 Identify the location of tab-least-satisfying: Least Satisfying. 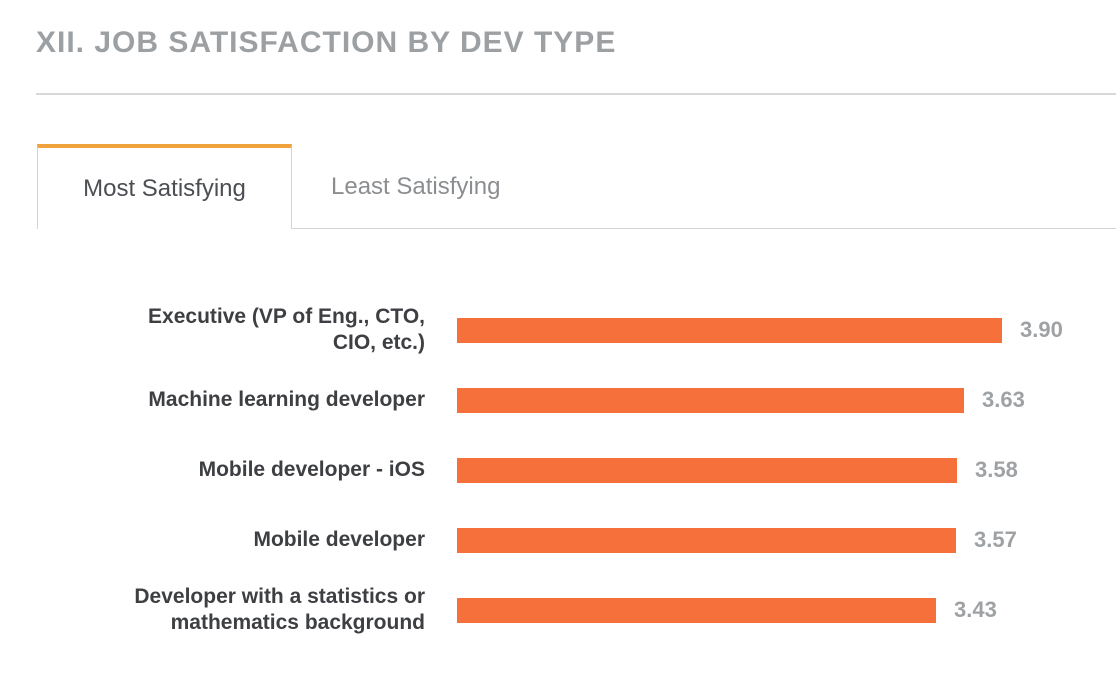
(416, 186).